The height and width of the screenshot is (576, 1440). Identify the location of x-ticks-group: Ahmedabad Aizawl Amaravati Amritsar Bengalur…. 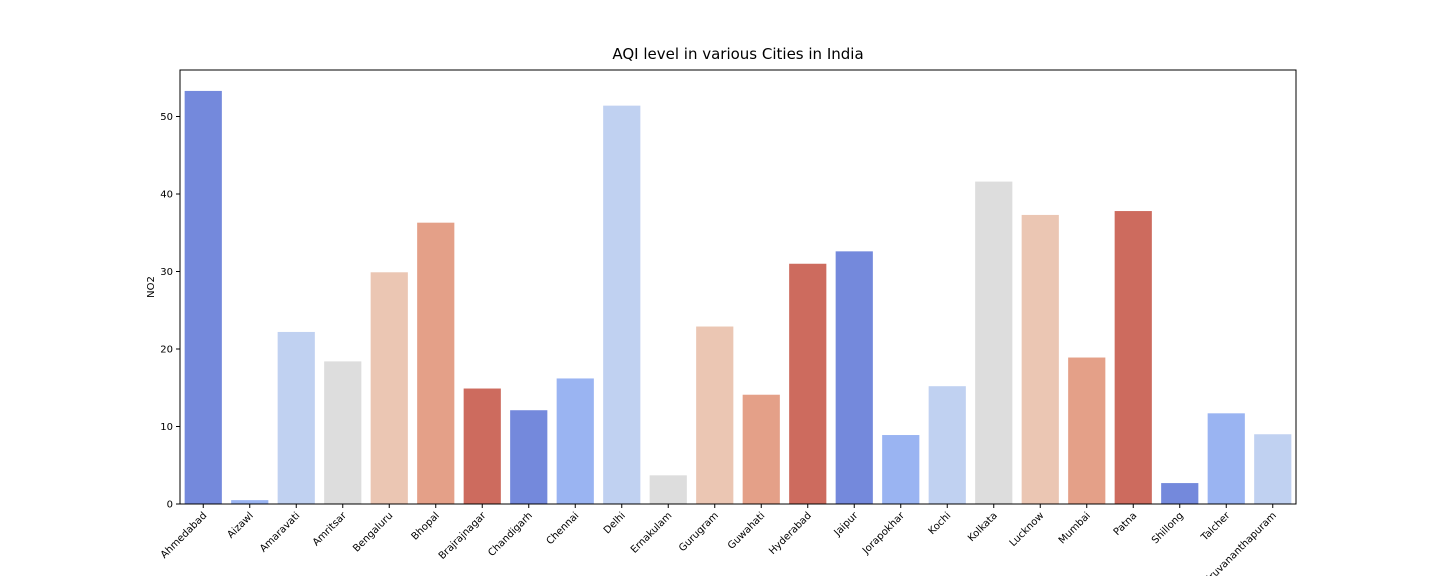
(719, 540).